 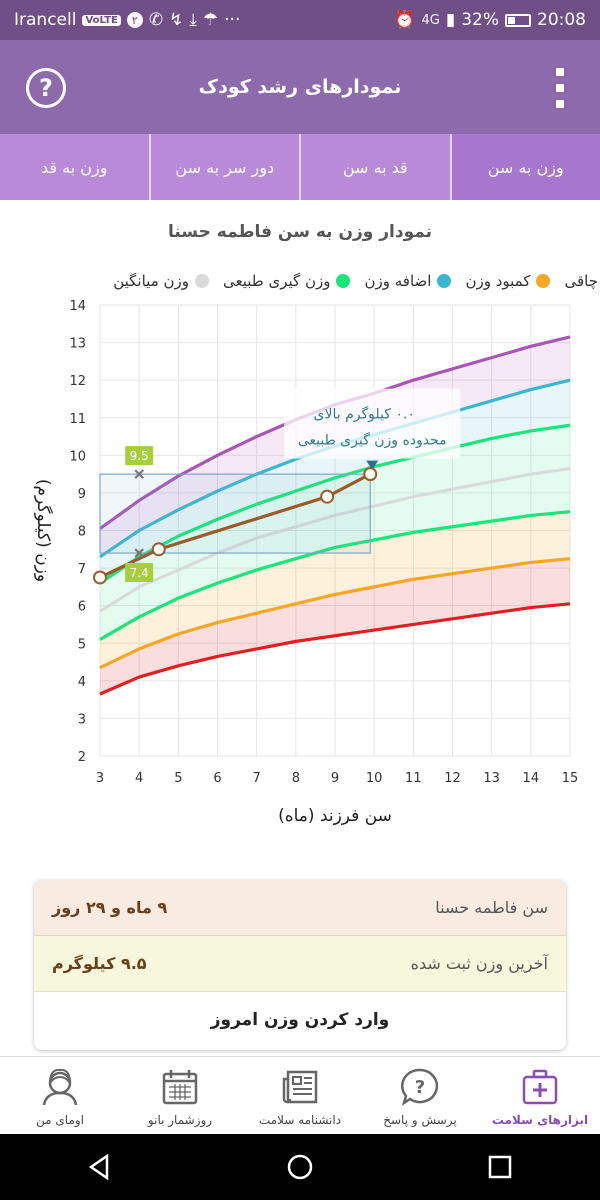 I want to click on legend-label-obesity: چاقی, so click(x=581, y=281).